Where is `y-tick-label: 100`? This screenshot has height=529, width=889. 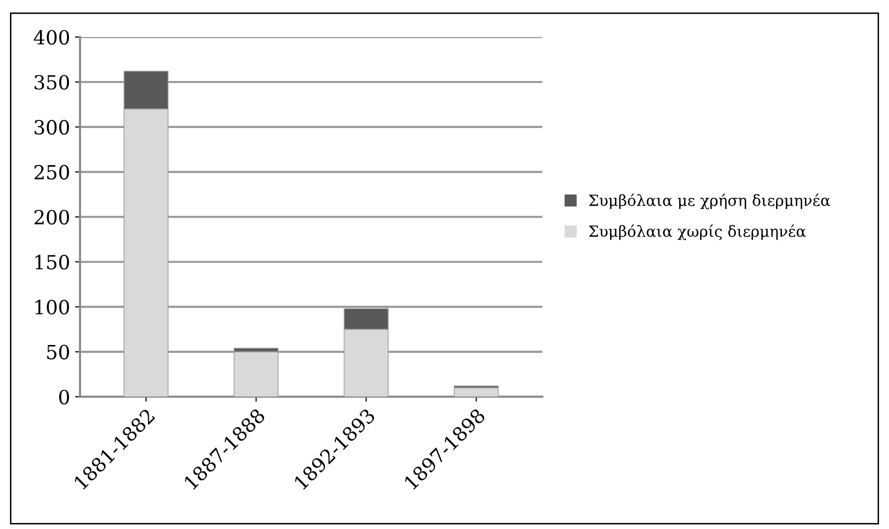
y-tick-label: 100 is located at coordinates (52, 307).